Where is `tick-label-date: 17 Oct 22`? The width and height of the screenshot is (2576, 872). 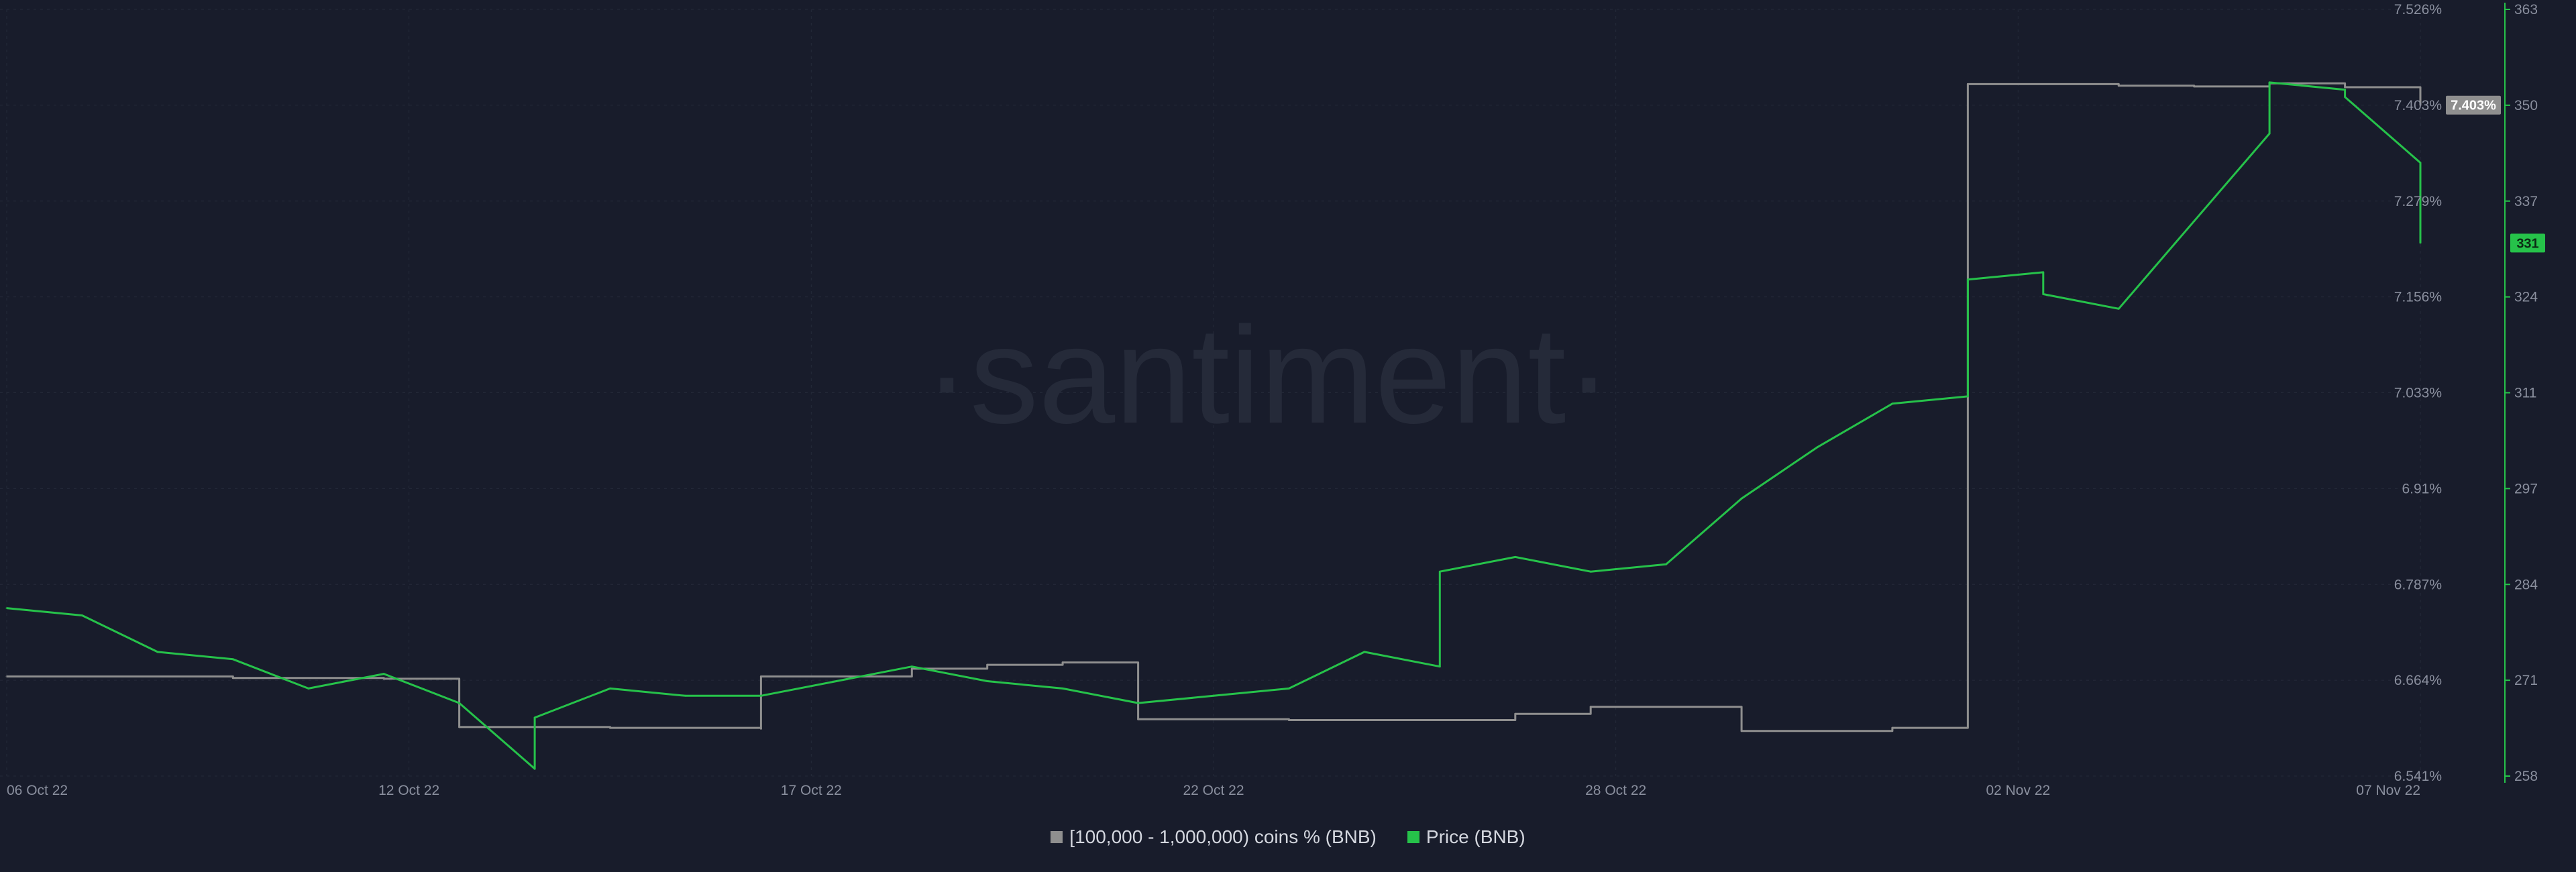 tick-label-date: 17 Oct 22 is located at coordinates (811, 790).